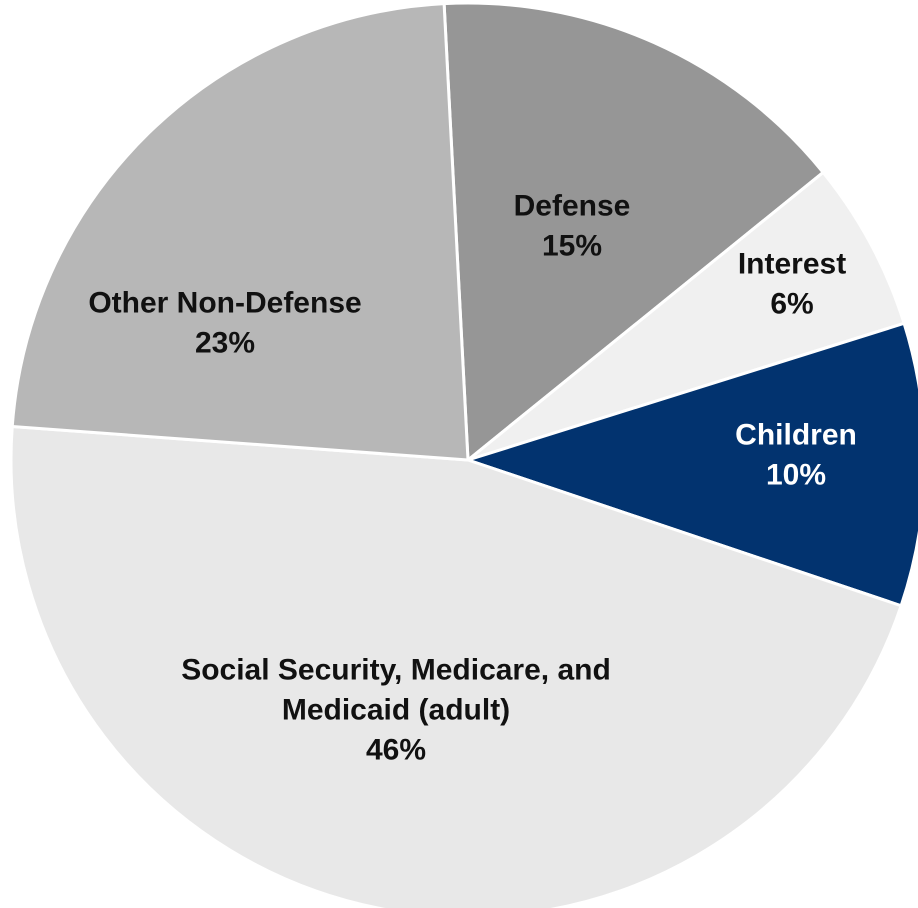 This screenshot has width=918, height=908. Describe the element at coordinates (572, 246) in the screenshot. I see `pie-label-defense-line-2: 15%` at that location.